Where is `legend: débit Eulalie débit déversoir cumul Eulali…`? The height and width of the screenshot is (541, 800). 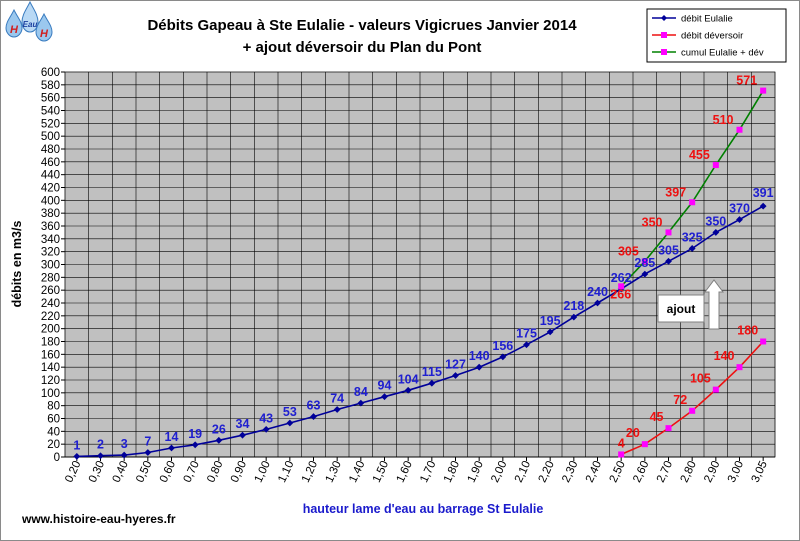 legend: débit Eulalie débit déversoir cumul Eulali… is located at coordinates (716, 35).